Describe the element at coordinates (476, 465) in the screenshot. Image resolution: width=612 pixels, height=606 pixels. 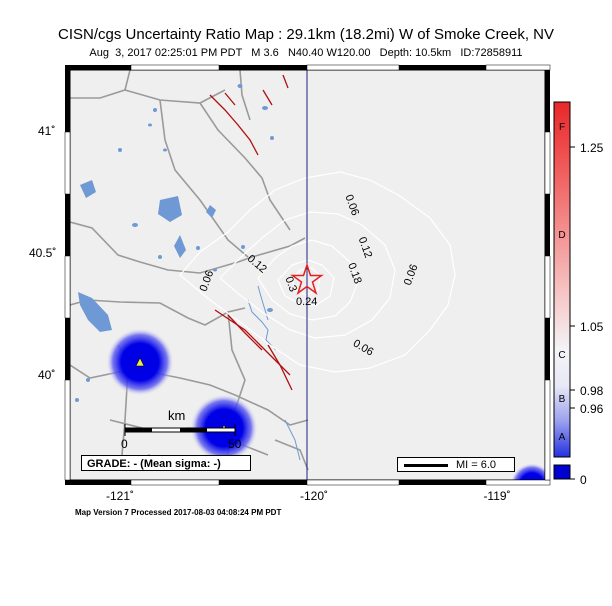
I see `mi-legend-label: MI = 6.0` at that location.